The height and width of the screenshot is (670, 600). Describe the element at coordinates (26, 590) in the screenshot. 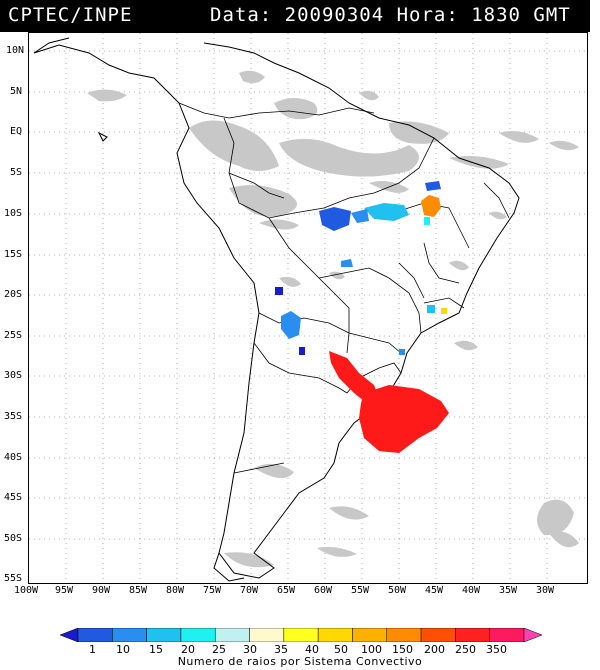

I see `lon-label-100w: 100W` at that location.